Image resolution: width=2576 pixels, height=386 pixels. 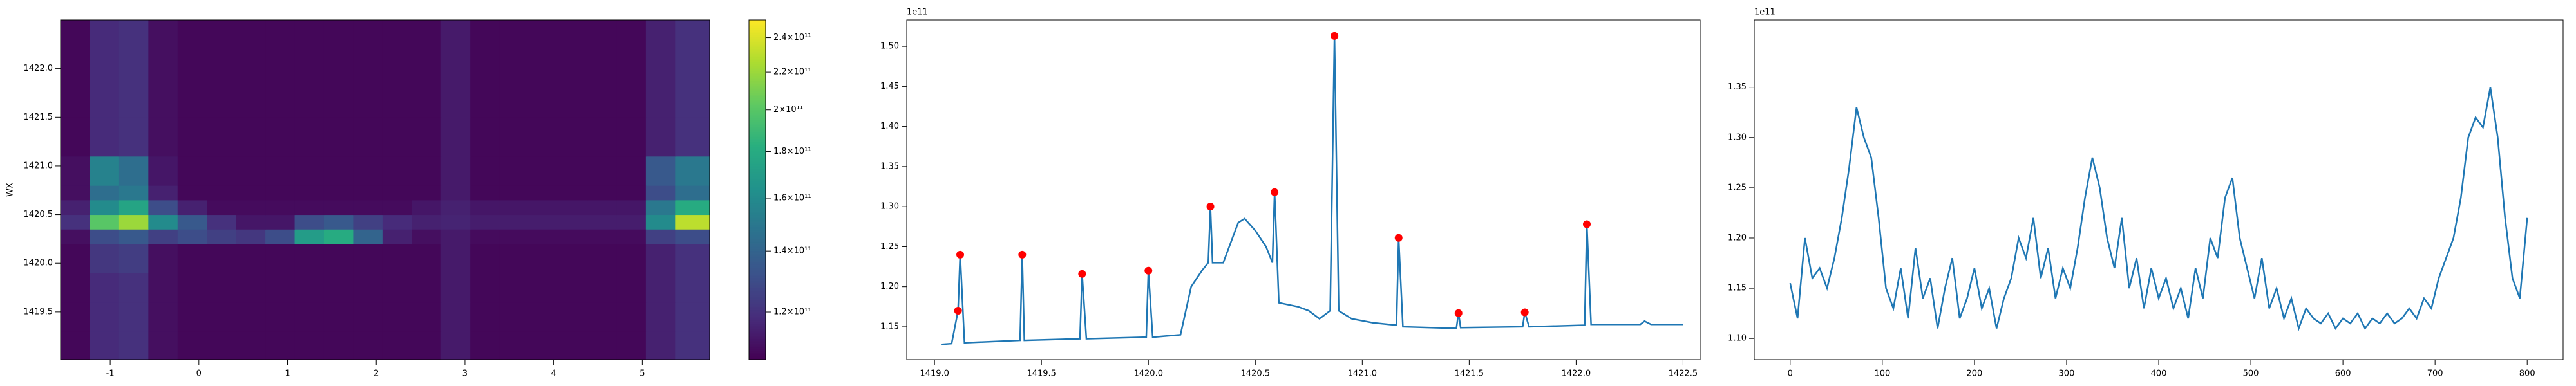 What do you see at coordinates (2435, 374) in the screenshot?
I see `x-tick-label: 700` at bounding box center [2435, 374].